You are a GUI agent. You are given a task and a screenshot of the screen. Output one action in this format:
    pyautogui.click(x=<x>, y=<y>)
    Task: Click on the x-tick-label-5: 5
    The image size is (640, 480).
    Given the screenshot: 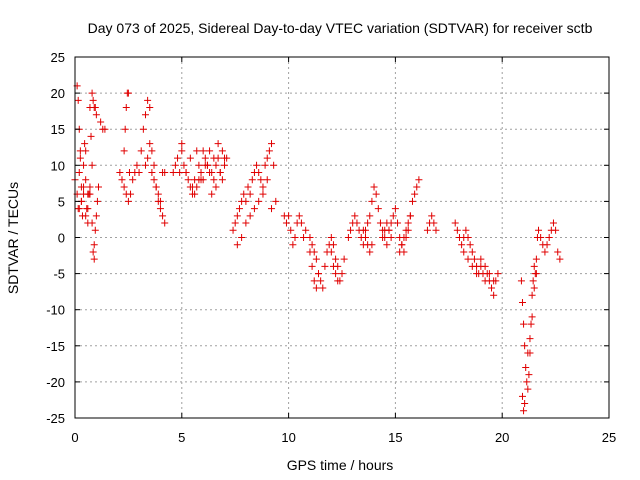 What is the action you would take?
    pyautogui.click(x=181, y=437)
    